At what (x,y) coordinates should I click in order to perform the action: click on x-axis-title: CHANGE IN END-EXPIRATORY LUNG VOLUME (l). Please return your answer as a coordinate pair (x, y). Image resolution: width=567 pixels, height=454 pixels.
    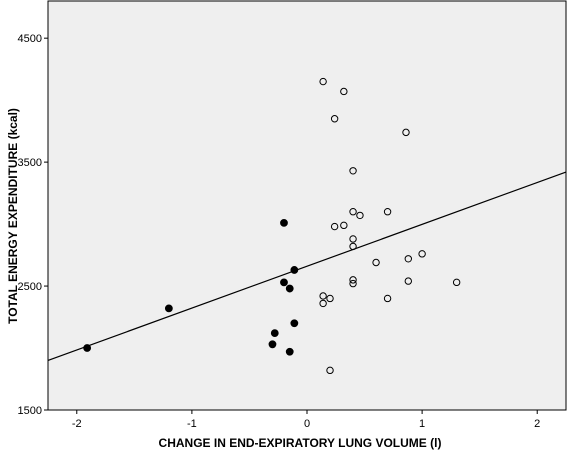
    Looking at the image, I should click on (300, 443).